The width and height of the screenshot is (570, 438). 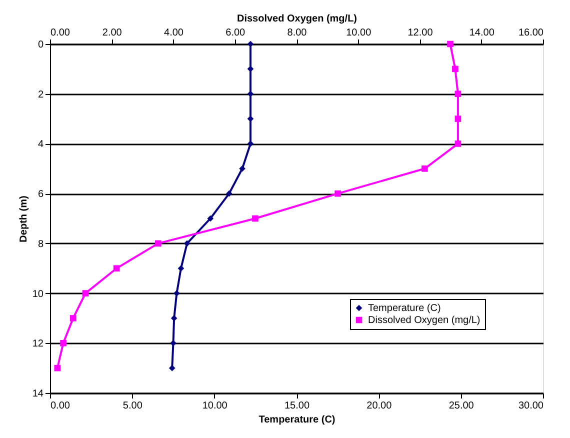 What do you see at coordinates (531, 406) in the screenshot?
I see `x-tick-label: 30.00` at bounding box center [531, 406].